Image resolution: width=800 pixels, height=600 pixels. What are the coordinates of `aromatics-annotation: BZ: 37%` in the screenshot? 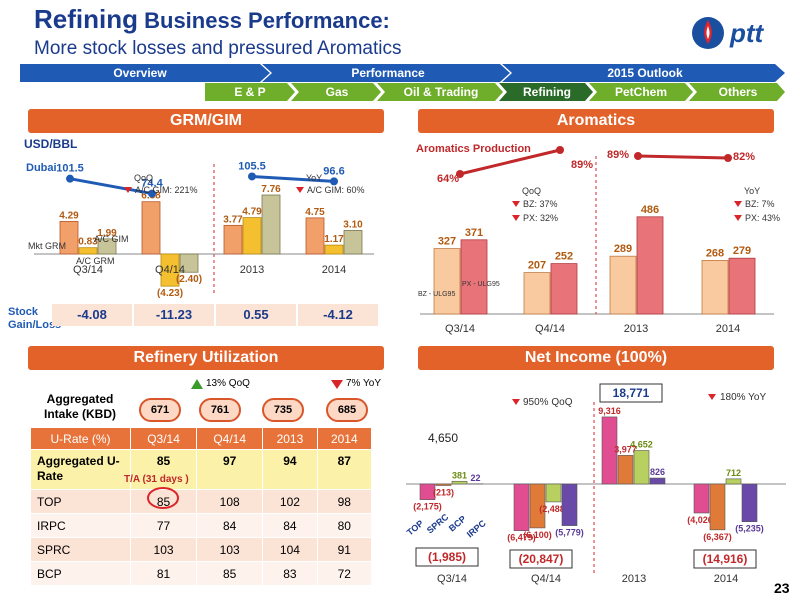 It's located at (540, 204).